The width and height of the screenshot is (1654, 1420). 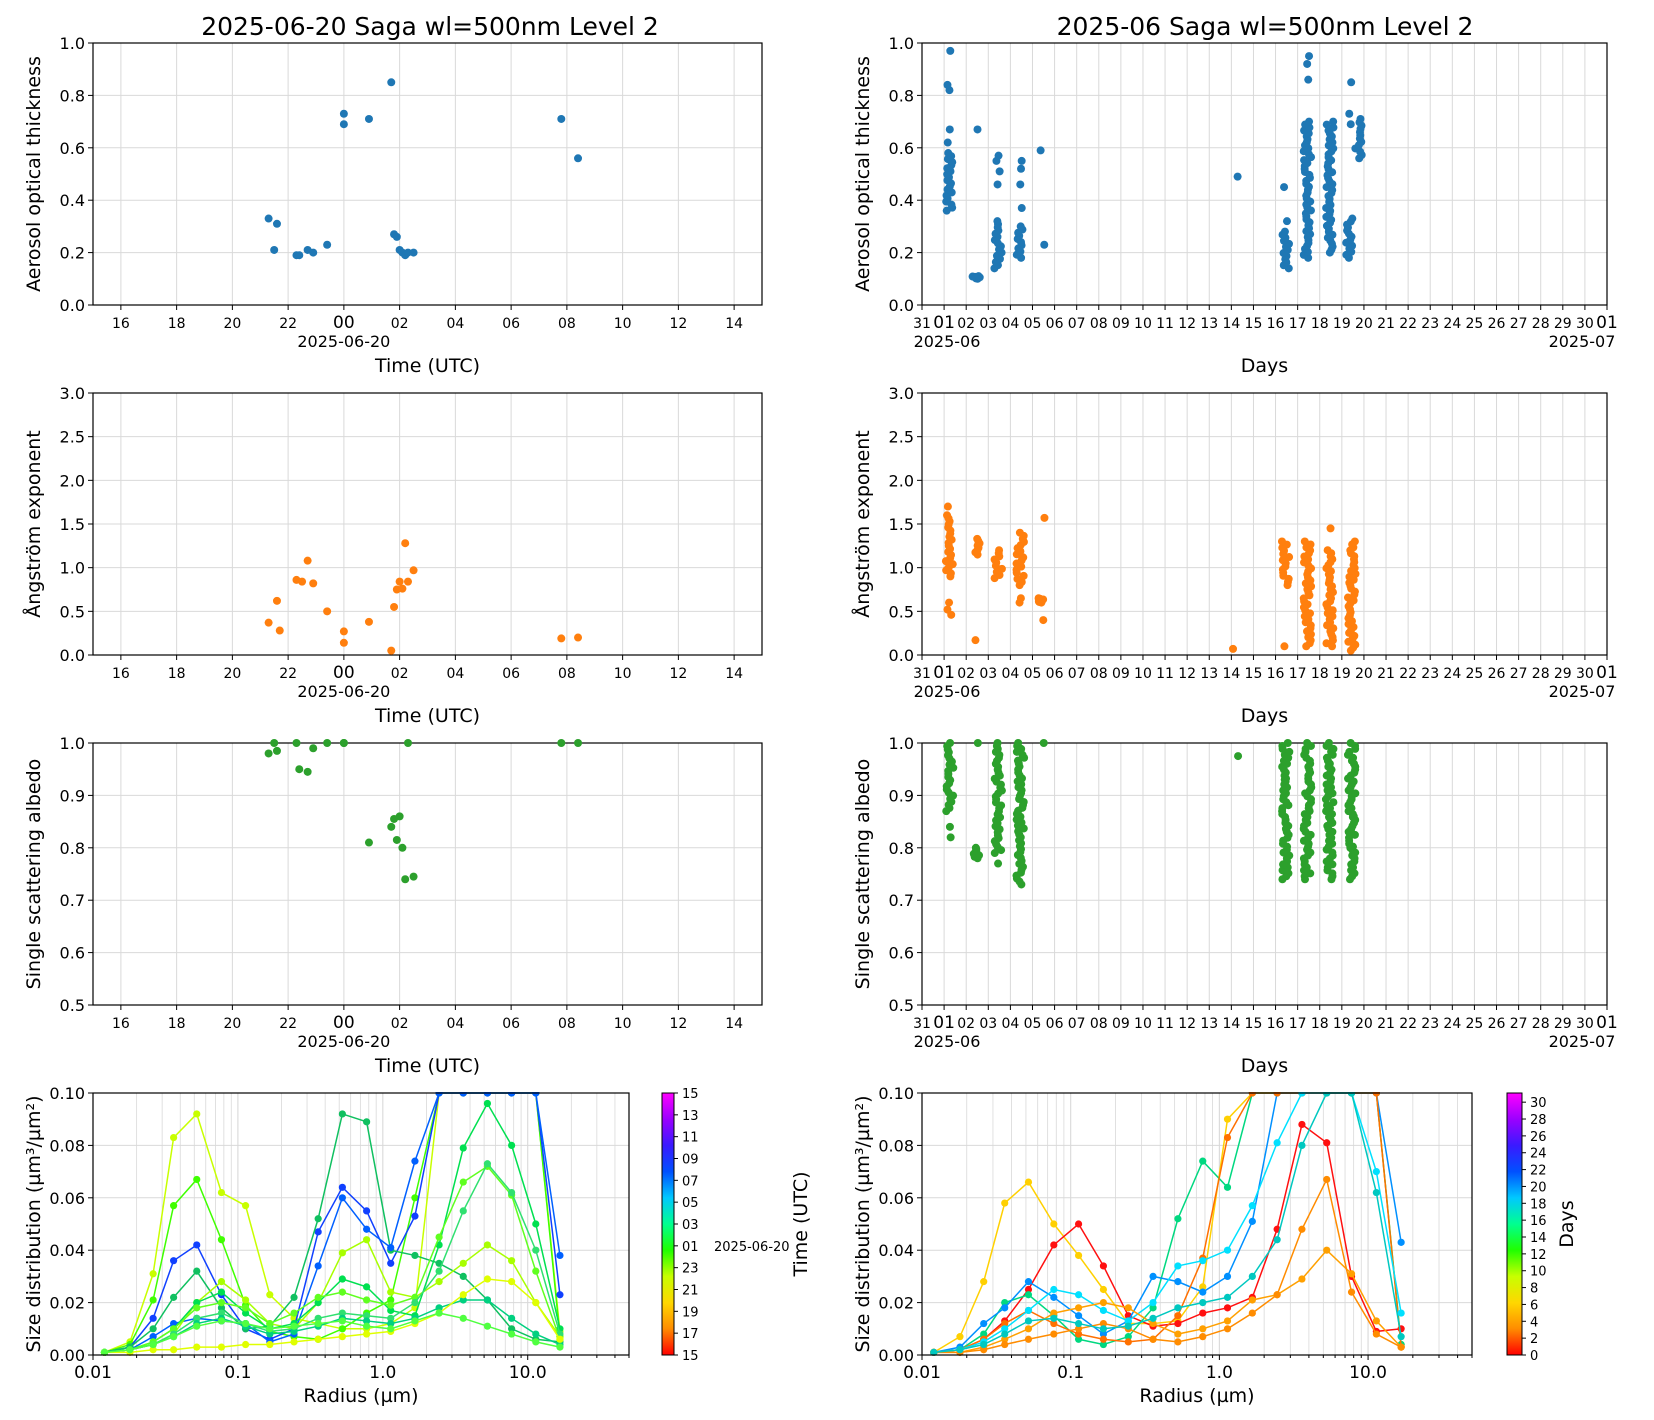 What do you see at coordinates (1320, 324) in the screenshot?
I see `x-tick-label: 18` at bounding box center [1320, 324].